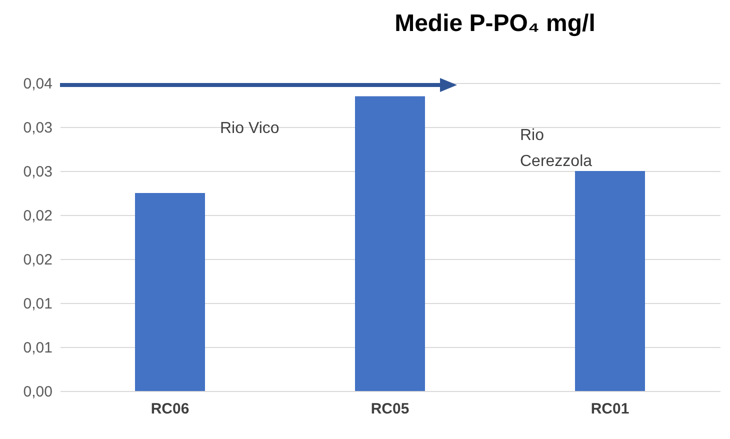  I want to click on x-tick-label: RC01, so click(610, 409).